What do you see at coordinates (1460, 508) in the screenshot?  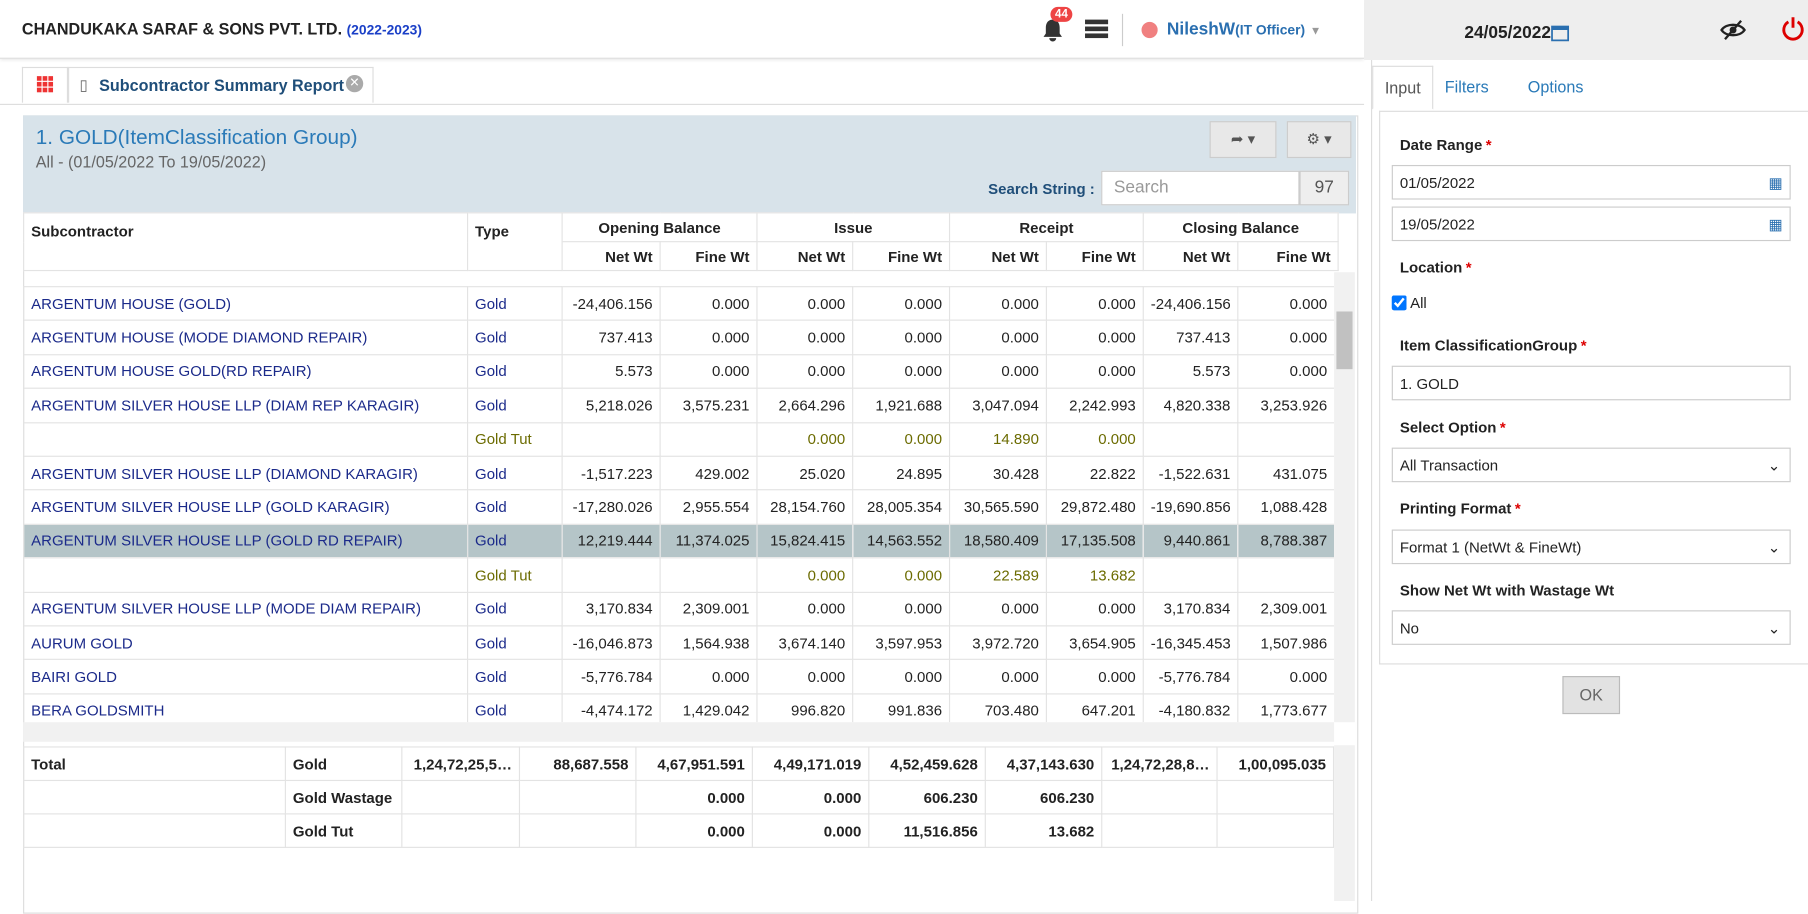 I see `printing-format-label: Printing Format *` at bounding box center [1460, 508].